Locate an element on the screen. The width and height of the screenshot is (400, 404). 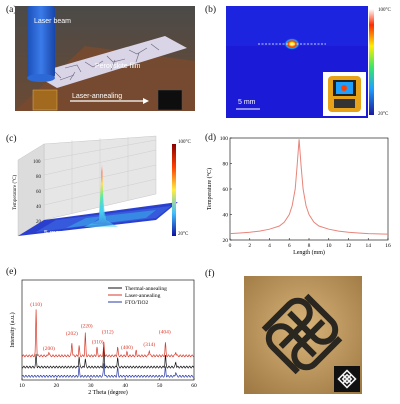
temperature-surface-3d: 20 40 60 80 100 Temperature (°C) is located at coordinates (95, 187).